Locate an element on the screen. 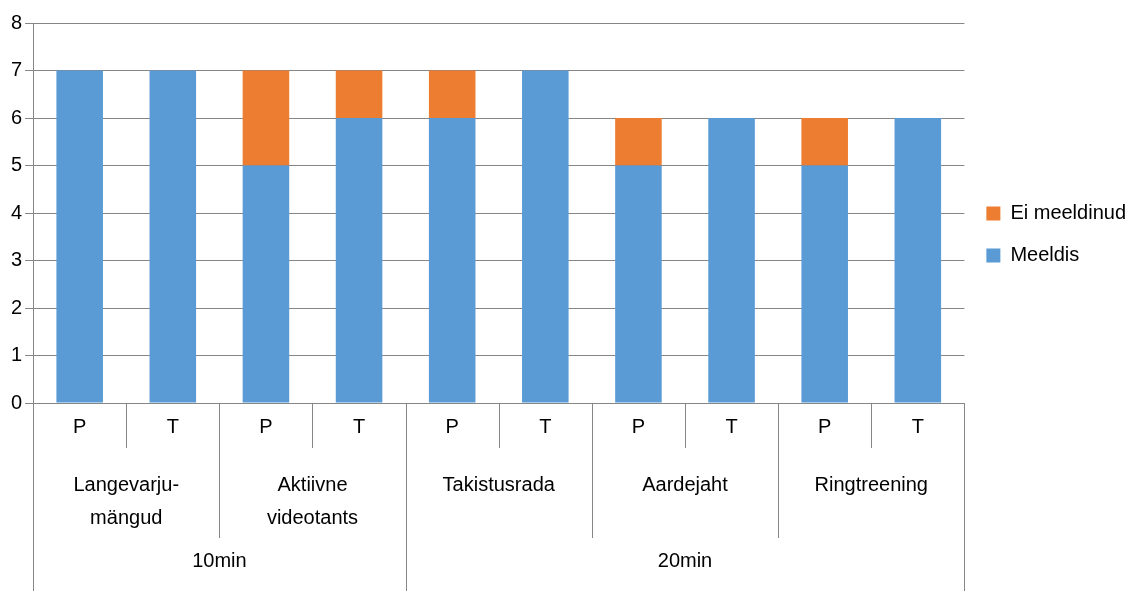 Image resolution: width=1144 pixels, height=599 pixels. text: Langevarju-mängud is located at coordinates (126, 500).